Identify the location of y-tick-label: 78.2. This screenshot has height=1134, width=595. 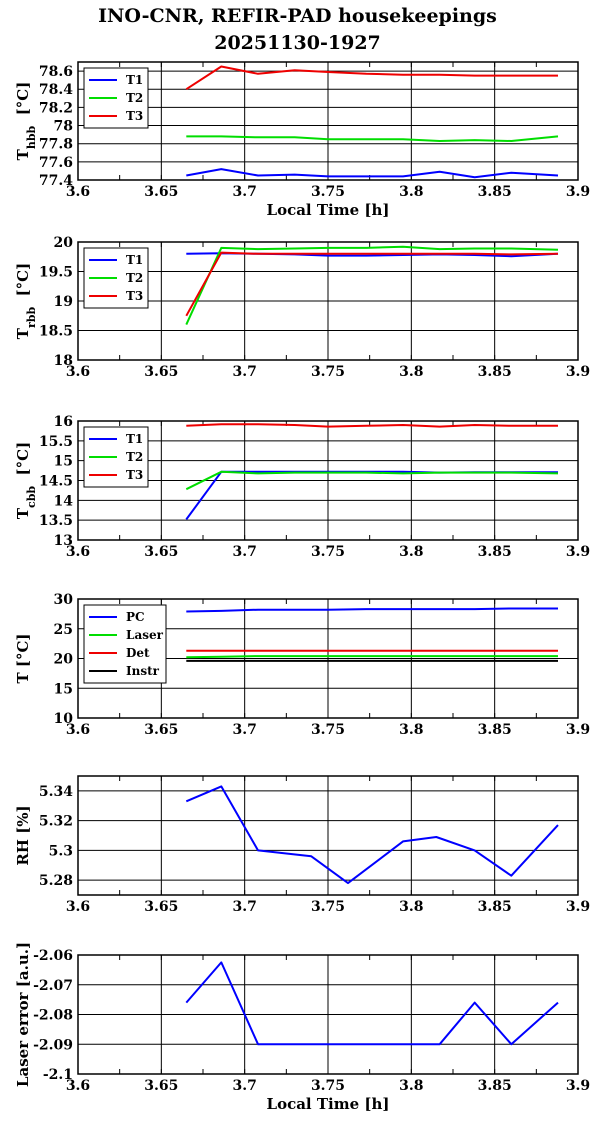
(56, 108).